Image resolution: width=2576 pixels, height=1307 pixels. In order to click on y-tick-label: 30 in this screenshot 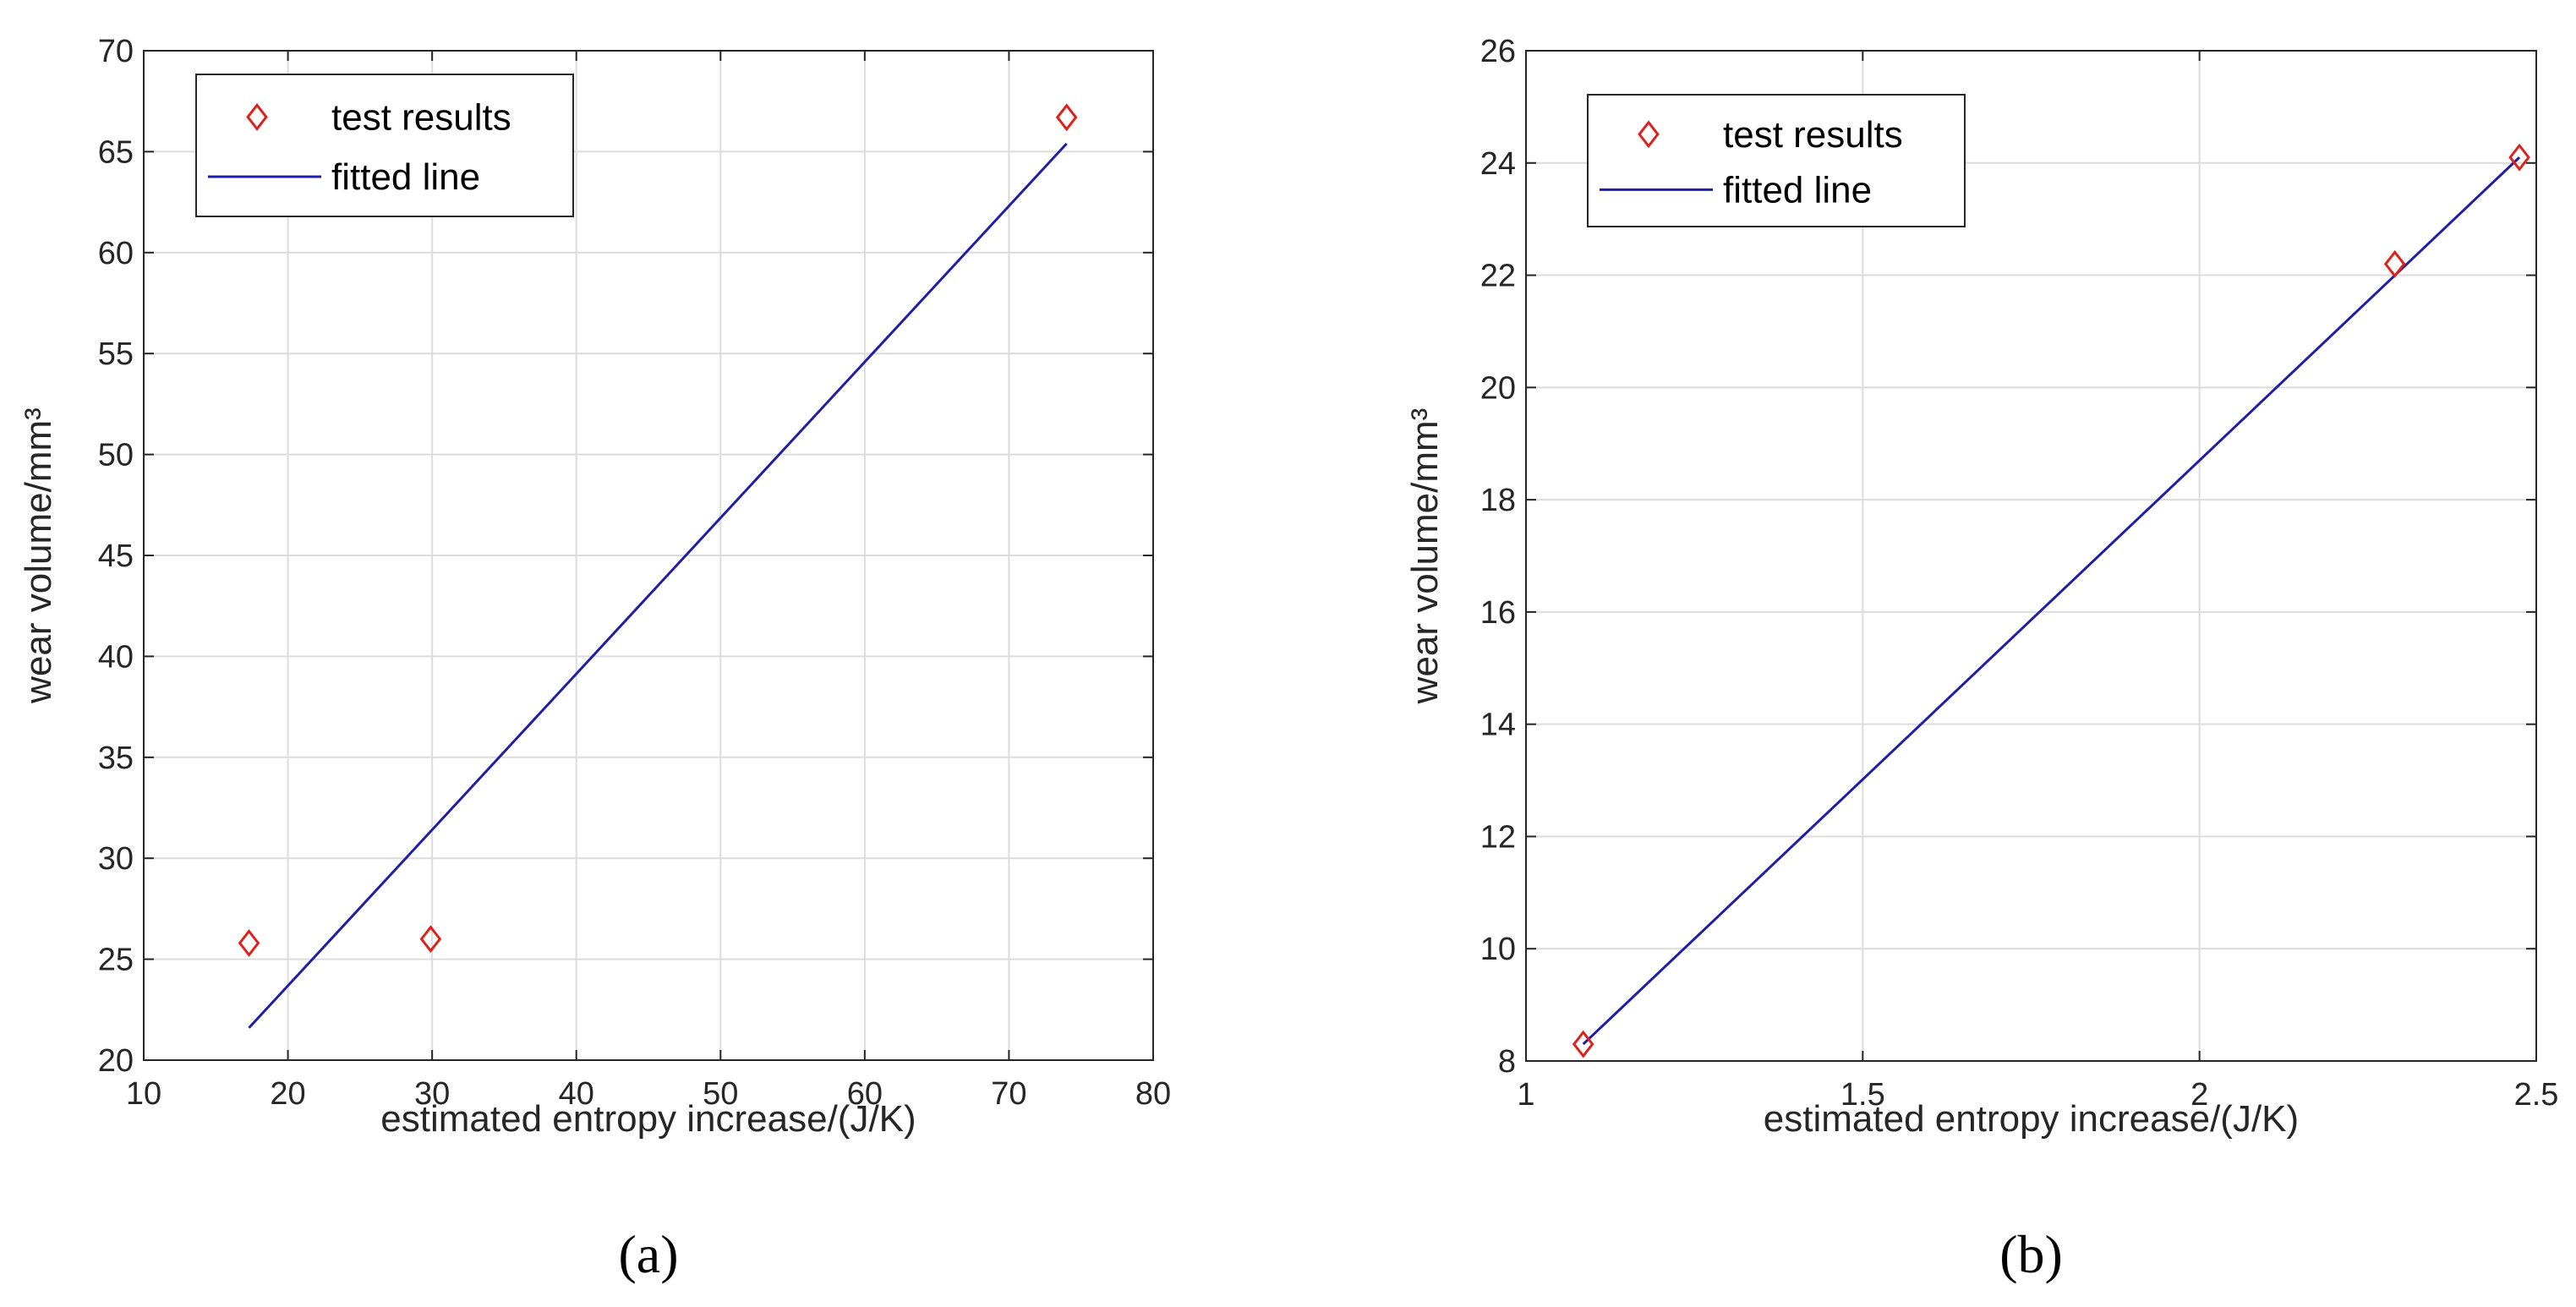, I will do `click(116, 859)`.